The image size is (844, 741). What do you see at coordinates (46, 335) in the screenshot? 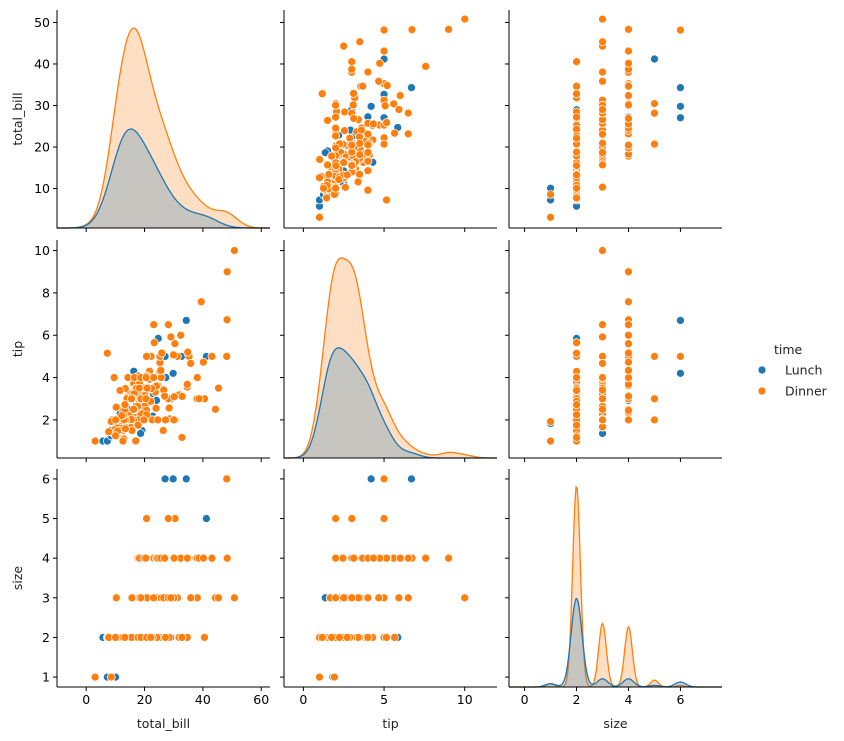
I see `y-tick-label: 6` at bounding box center [46, 335].